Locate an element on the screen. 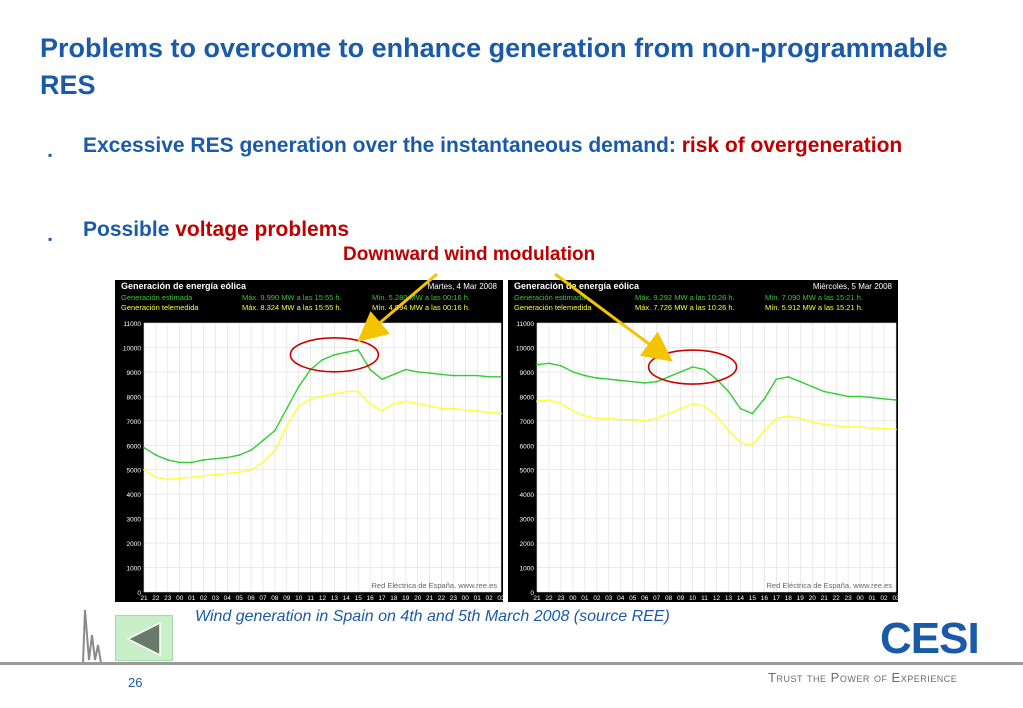 This screenshot has height=708, width=1023. x-tick-label: 04 is located at coordinates (621, 598).